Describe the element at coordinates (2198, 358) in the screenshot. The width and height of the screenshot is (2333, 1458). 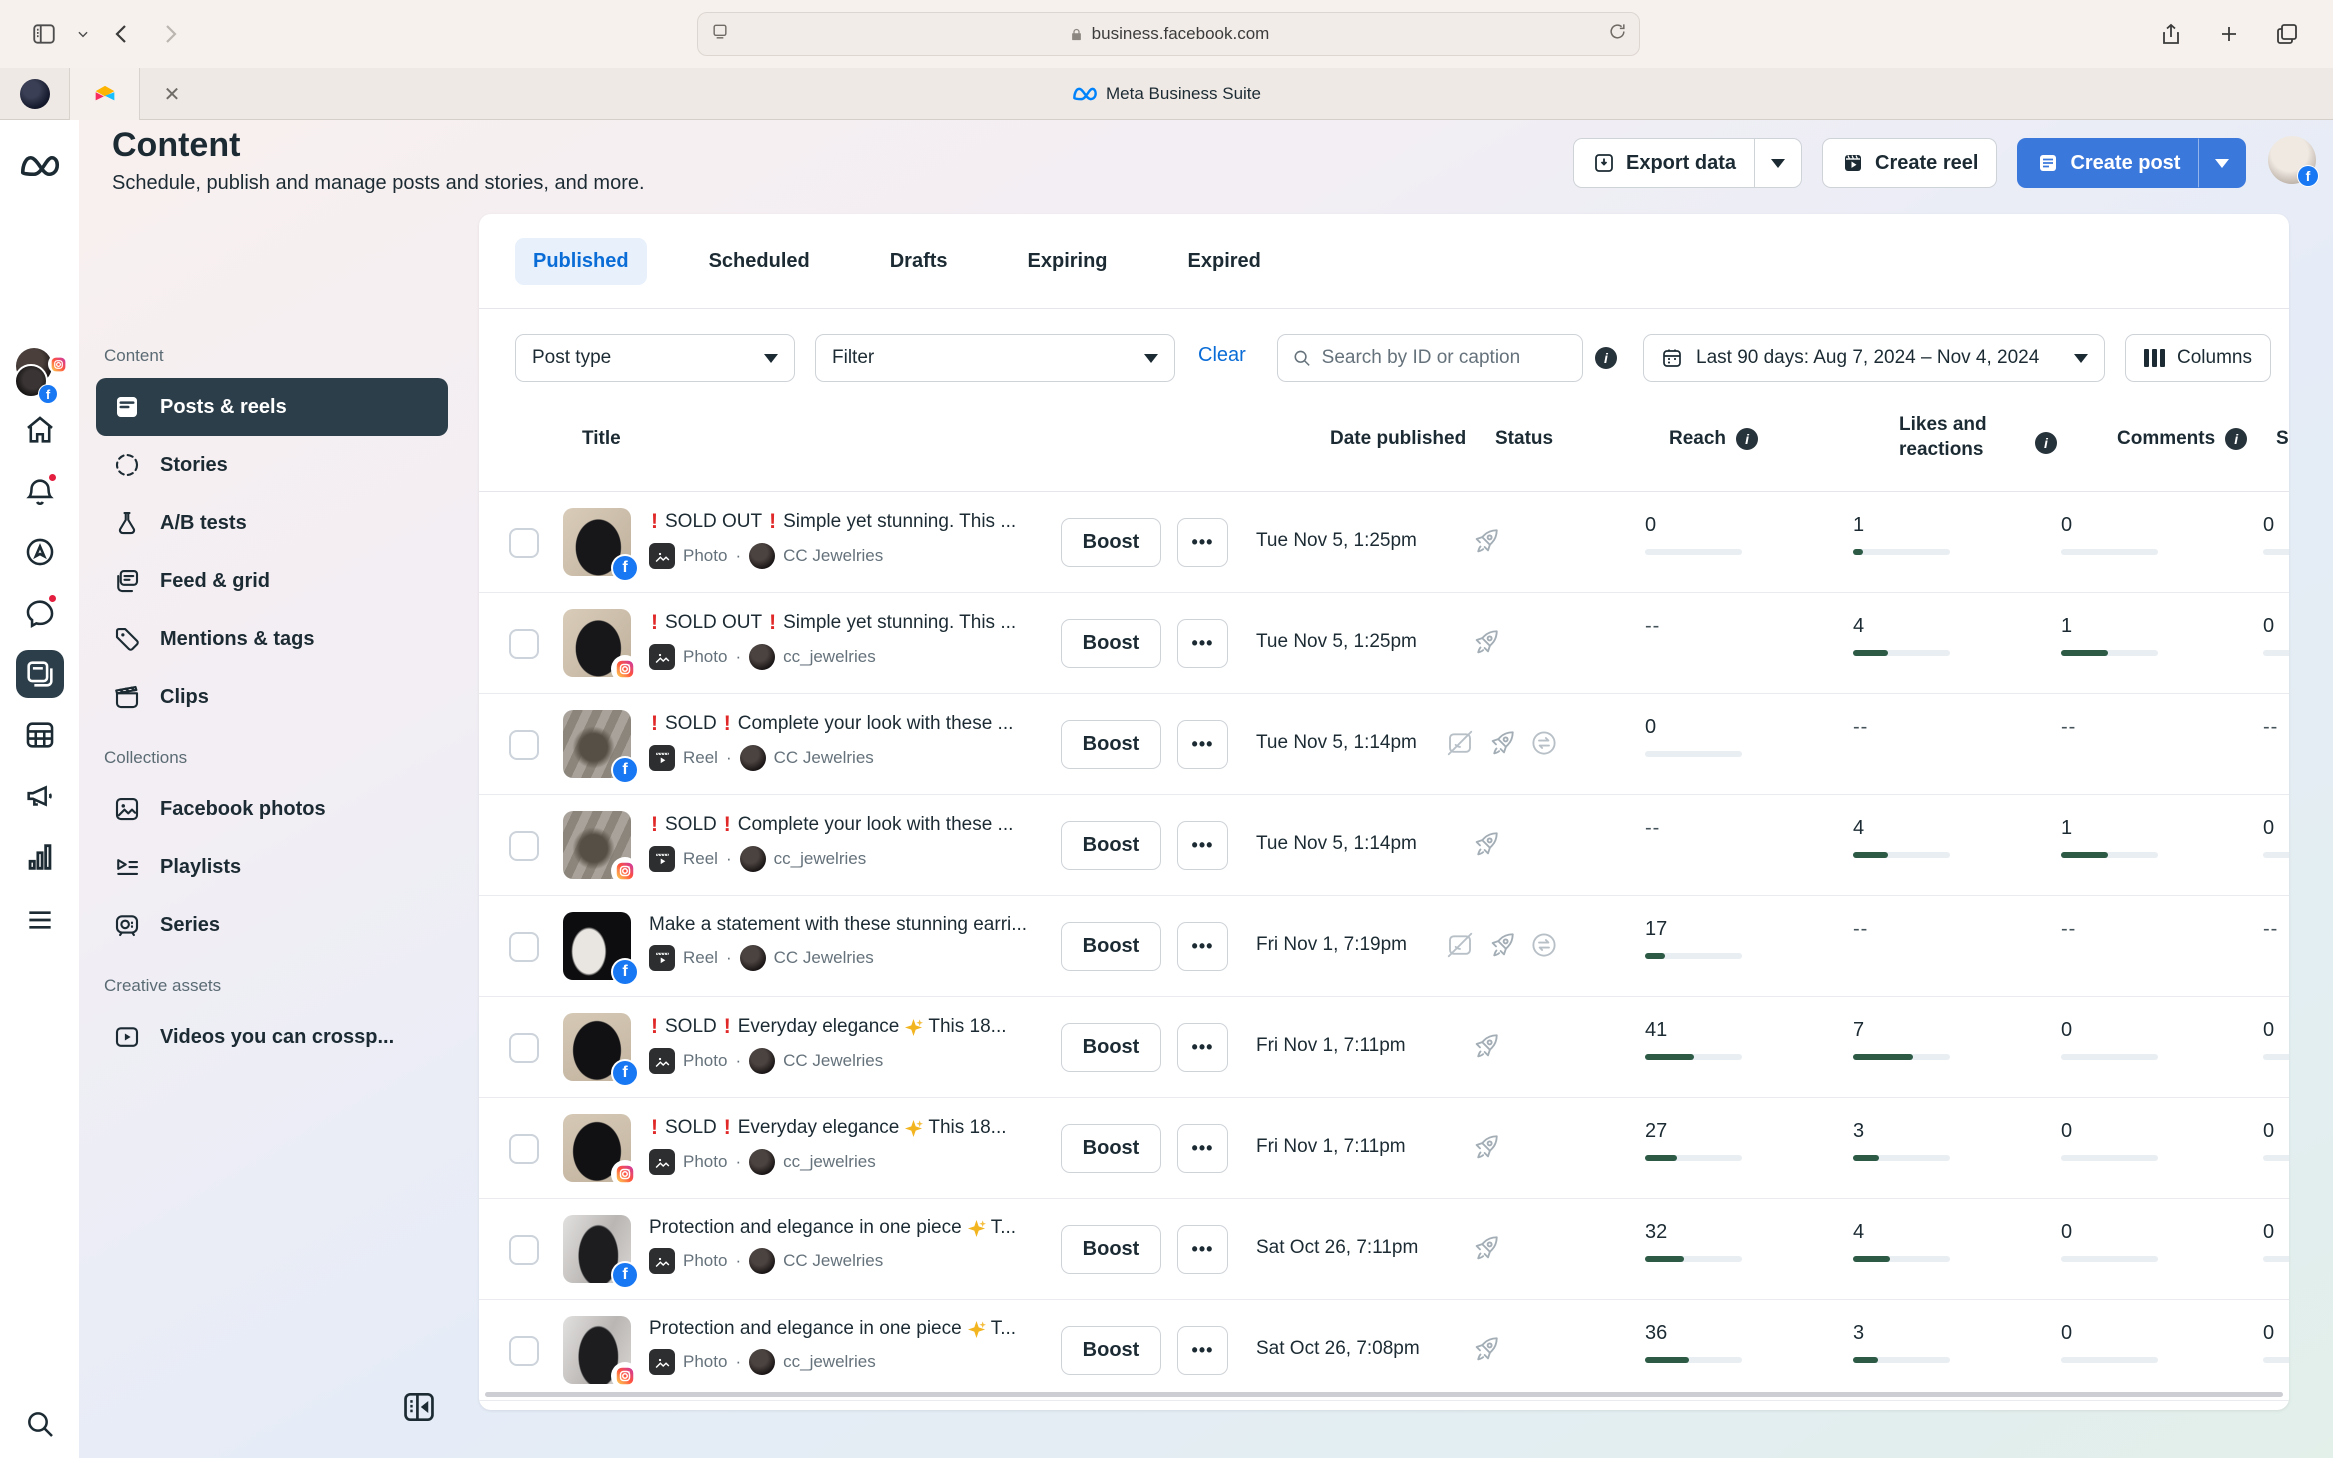
I see `columns-button: Columns` at that location.